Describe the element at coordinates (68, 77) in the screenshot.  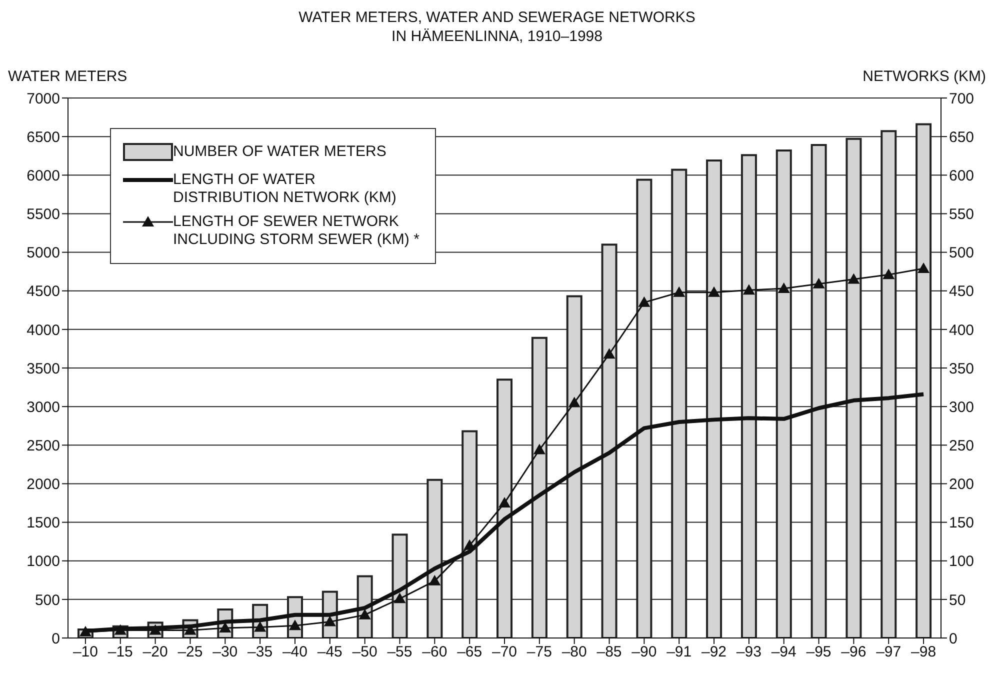
I see `y-axis-title: WATER METERS` at that location.